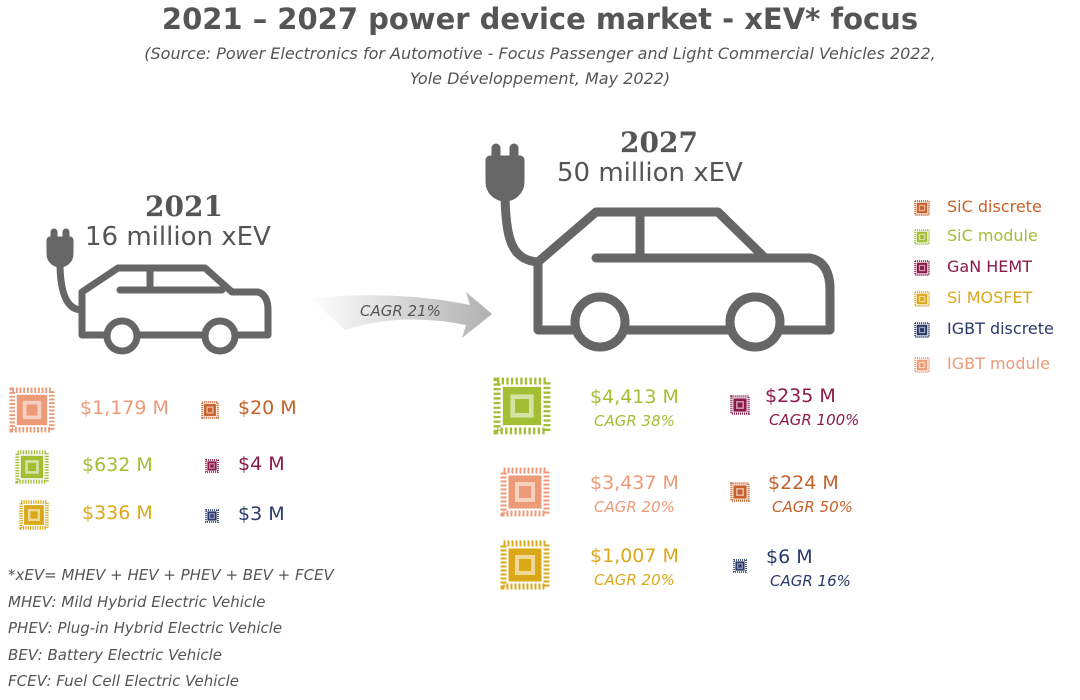  I want to click on subtitle: 50 million xEV, so click(650, 173).